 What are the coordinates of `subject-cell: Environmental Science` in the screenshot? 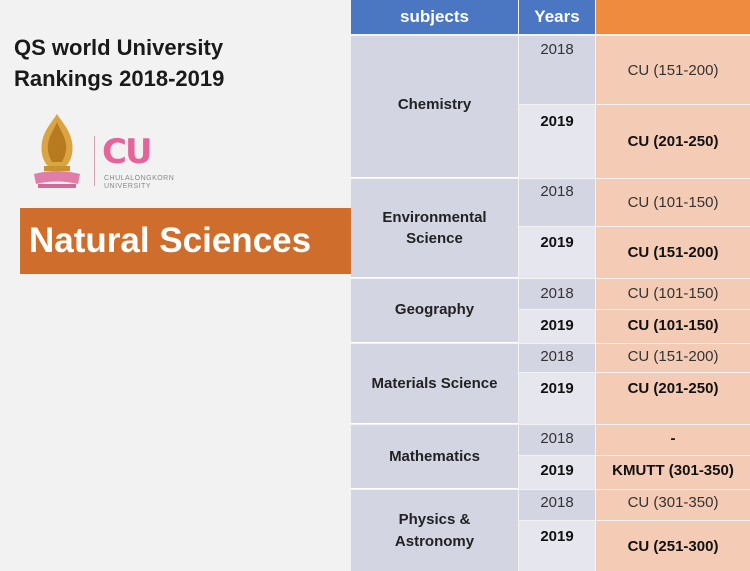 It's located at (434, 228).